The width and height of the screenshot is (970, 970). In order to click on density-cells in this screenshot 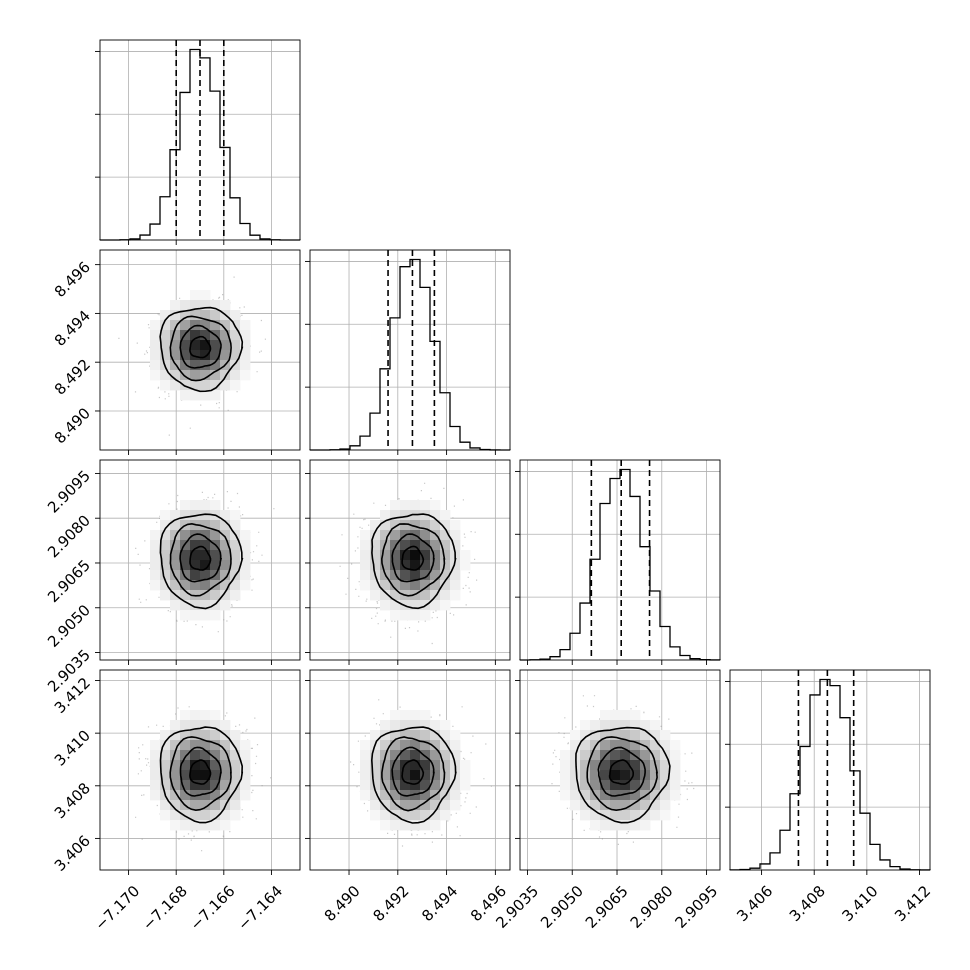, I will do `click(200, 560)`.